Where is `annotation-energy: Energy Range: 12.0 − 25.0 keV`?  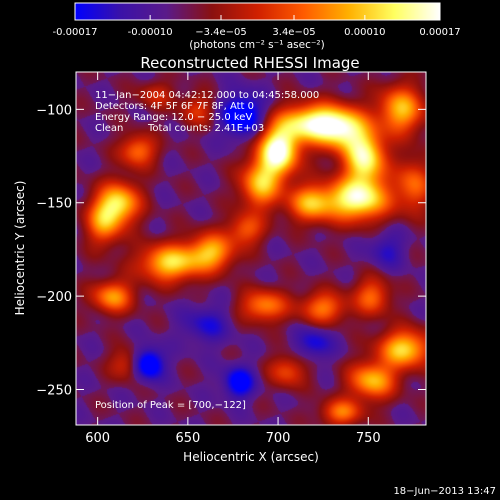
annotation-energy: Energy Range: 12.0 − 25.0 keV is located at coordinates (173, 117).